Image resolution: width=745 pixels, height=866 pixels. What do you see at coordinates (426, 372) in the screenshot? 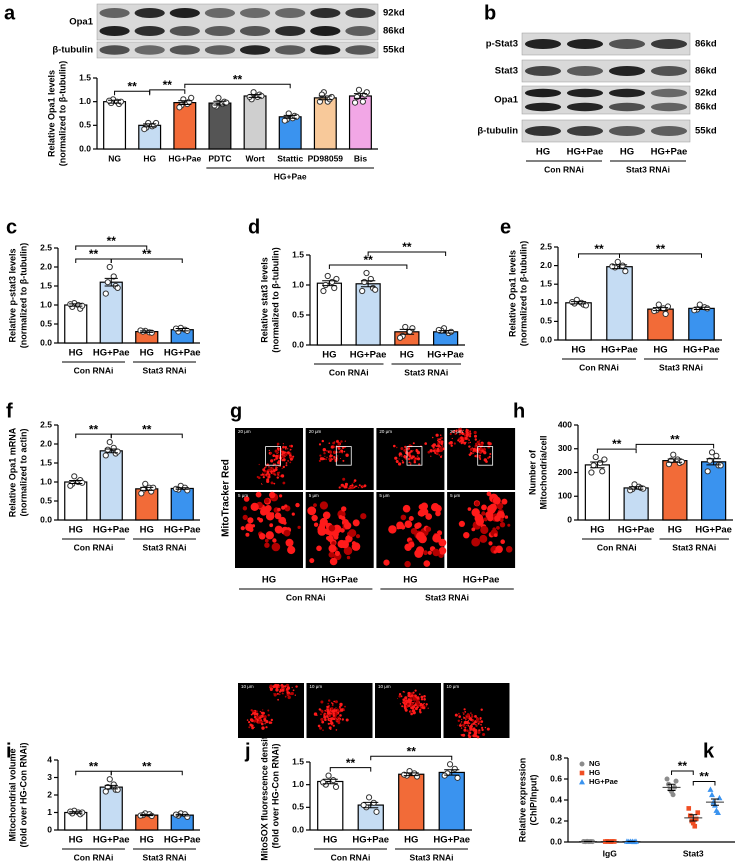
I see `group-label: Stat3 RNAi` at bounding box center [426, 372].